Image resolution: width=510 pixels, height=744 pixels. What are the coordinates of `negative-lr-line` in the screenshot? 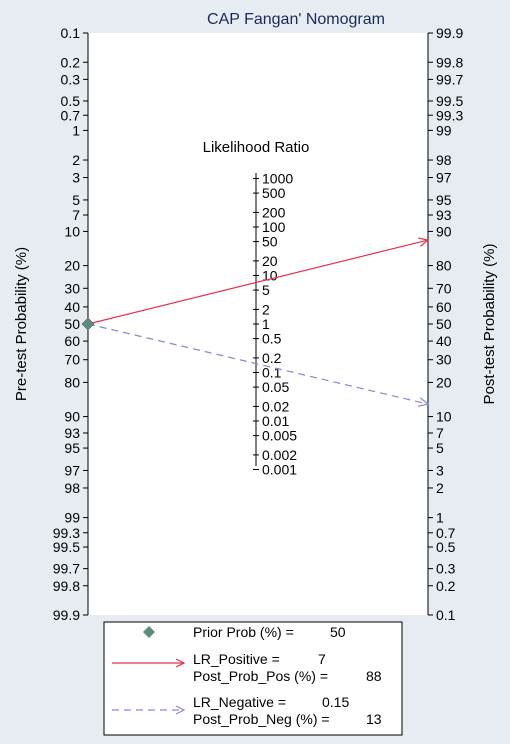 It's located at (258, 364).